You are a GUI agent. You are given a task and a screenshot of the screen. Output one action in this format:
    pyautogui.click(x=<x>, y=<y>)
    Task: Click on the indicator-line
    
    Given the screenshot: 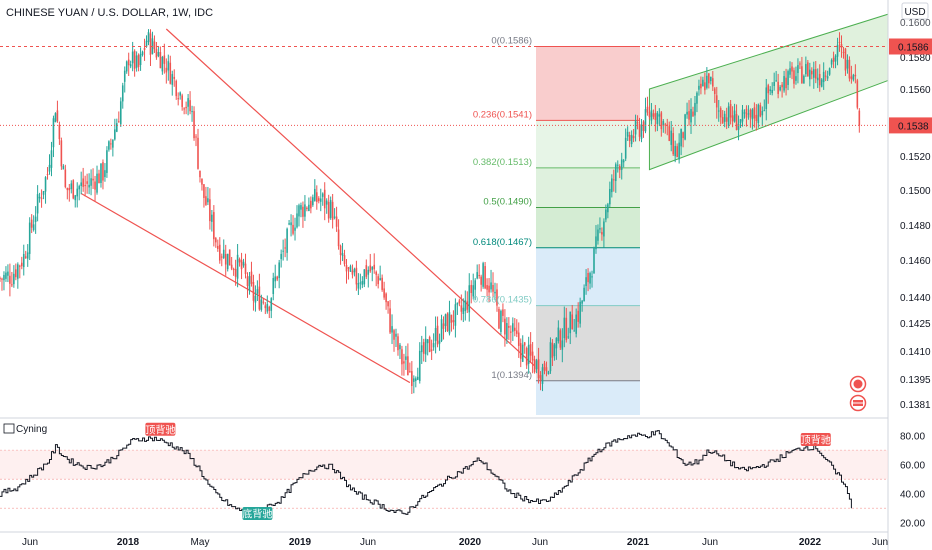 What is the action you would take?
    pyautogui.click(x=426, y=472)
    